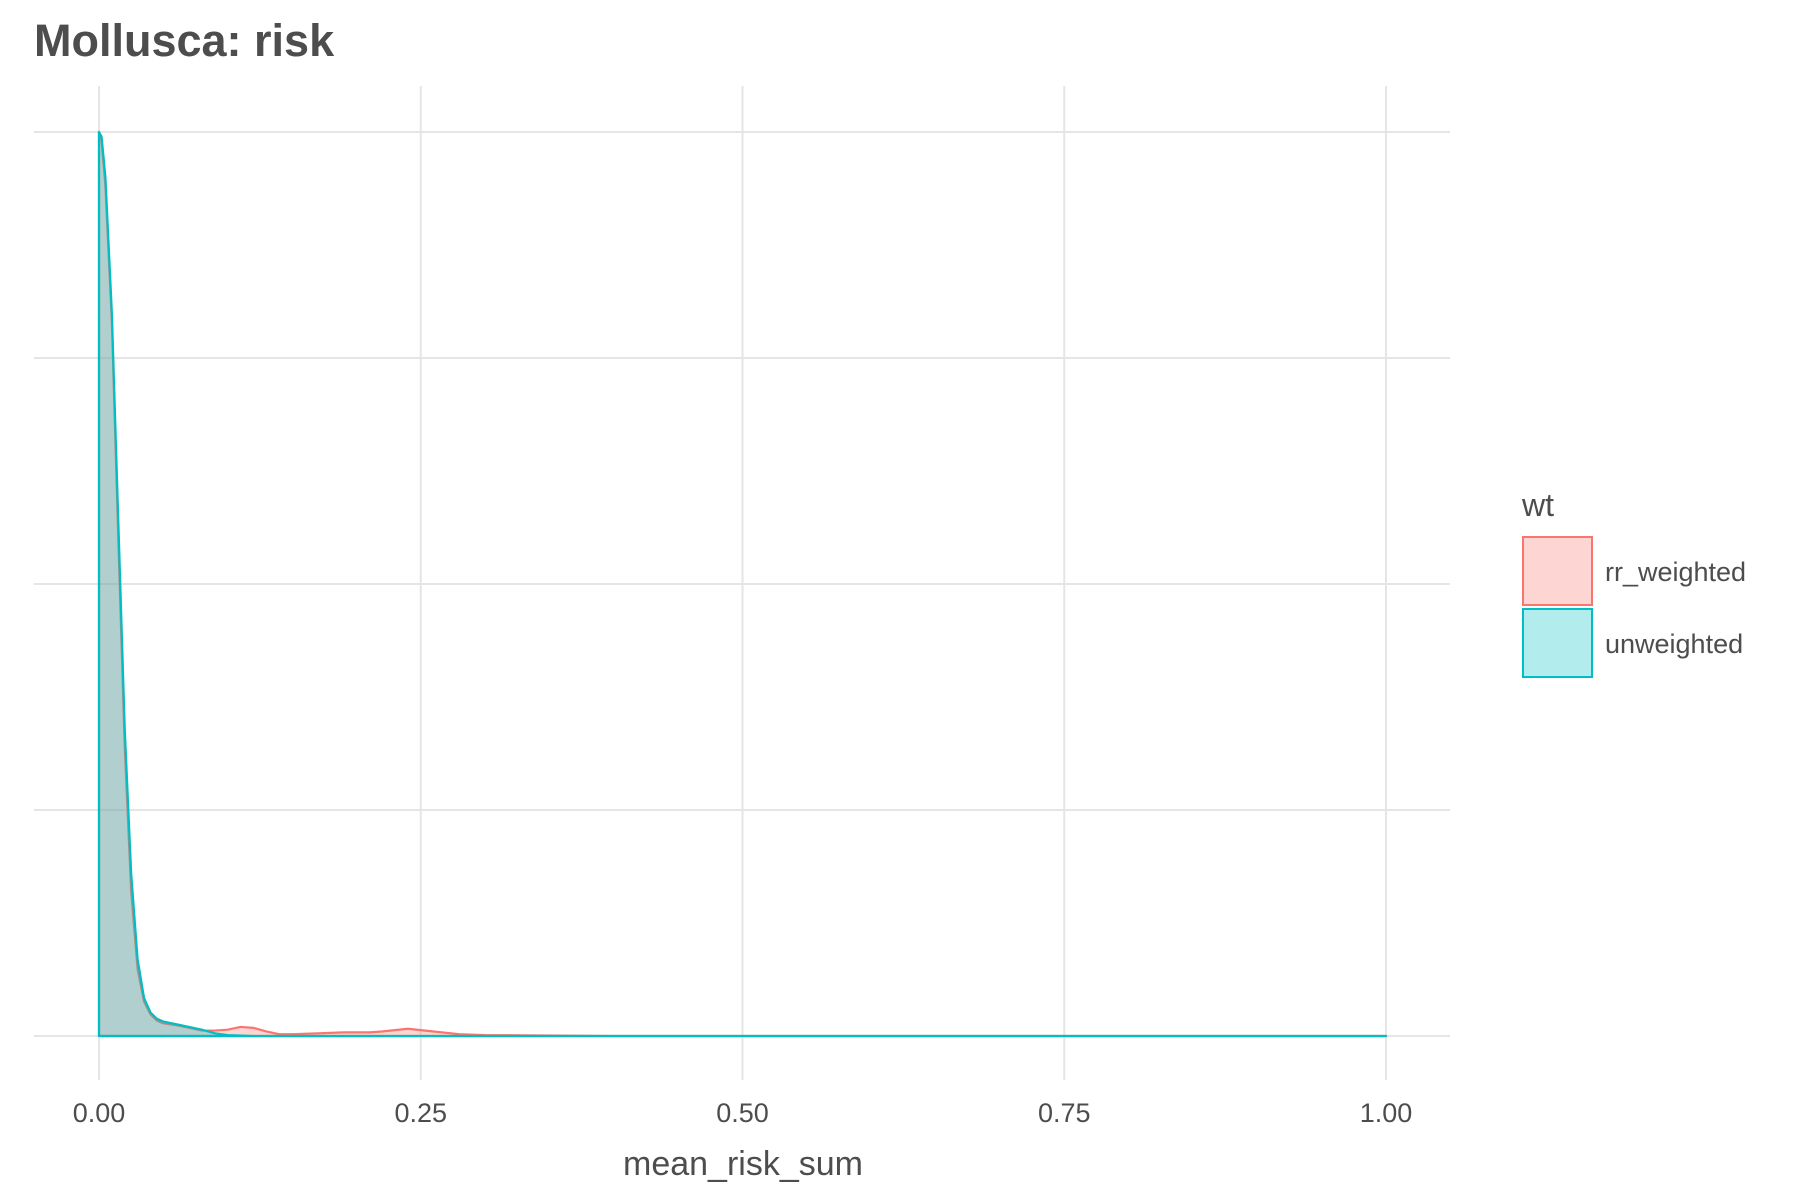 The height and width of the screenshot is (1200, 1800). I want to click on x-tick-label: 1.00, so click(1386, 1113).